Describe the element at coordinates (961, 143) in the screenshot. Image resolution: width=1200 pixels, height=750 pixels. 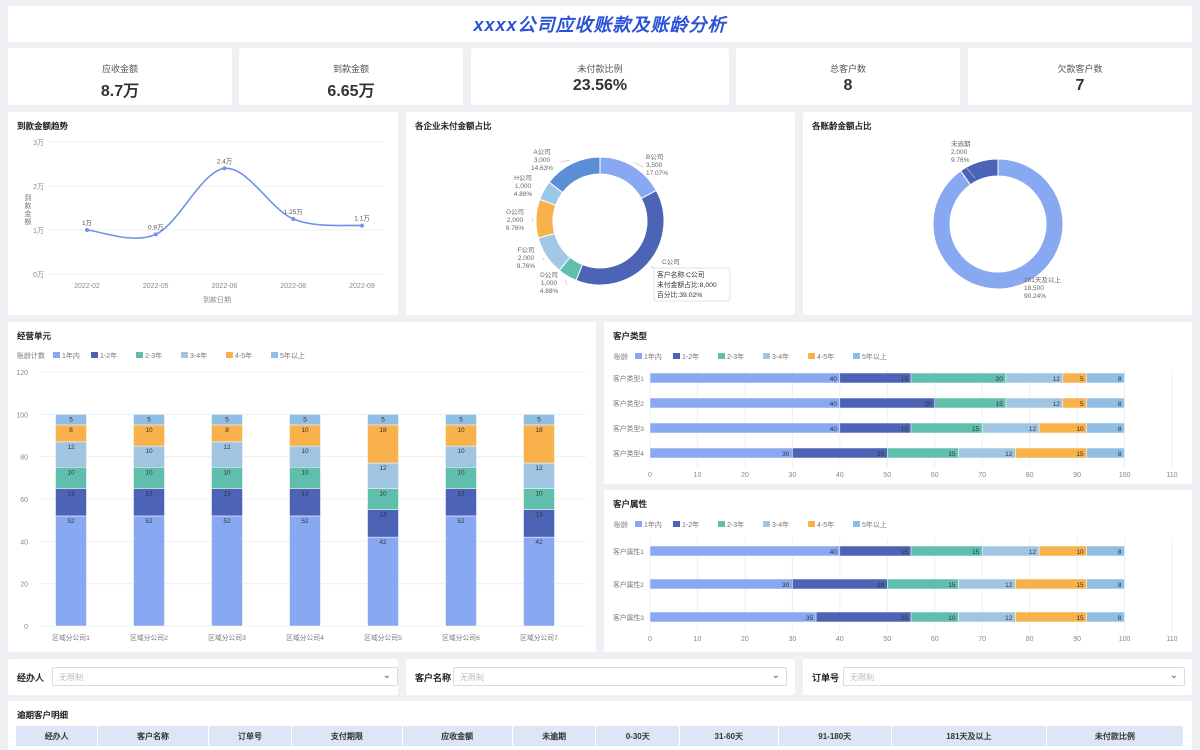
I see `slice-label: 未逾期` at that location.